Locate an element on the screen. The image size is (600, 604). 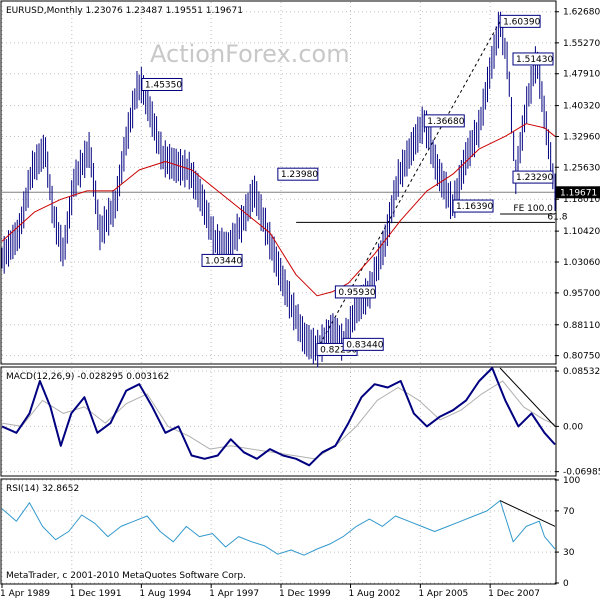
x-tick-label: 1 Aug 2002 is located at coordinates (375, 594).